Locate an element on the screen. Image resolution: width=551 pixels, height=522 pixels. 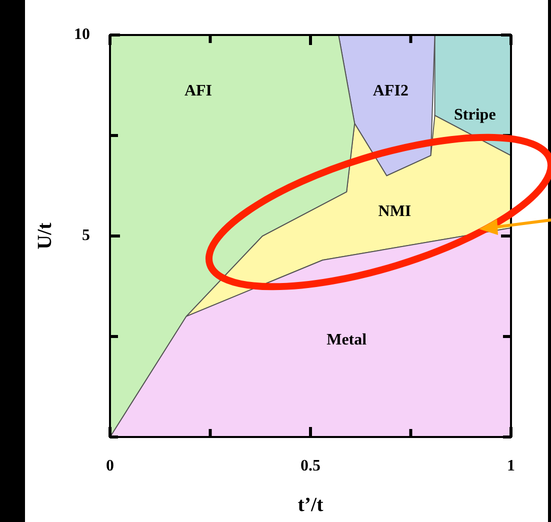
series-label: Stripe is located at coordinates (475, 115).